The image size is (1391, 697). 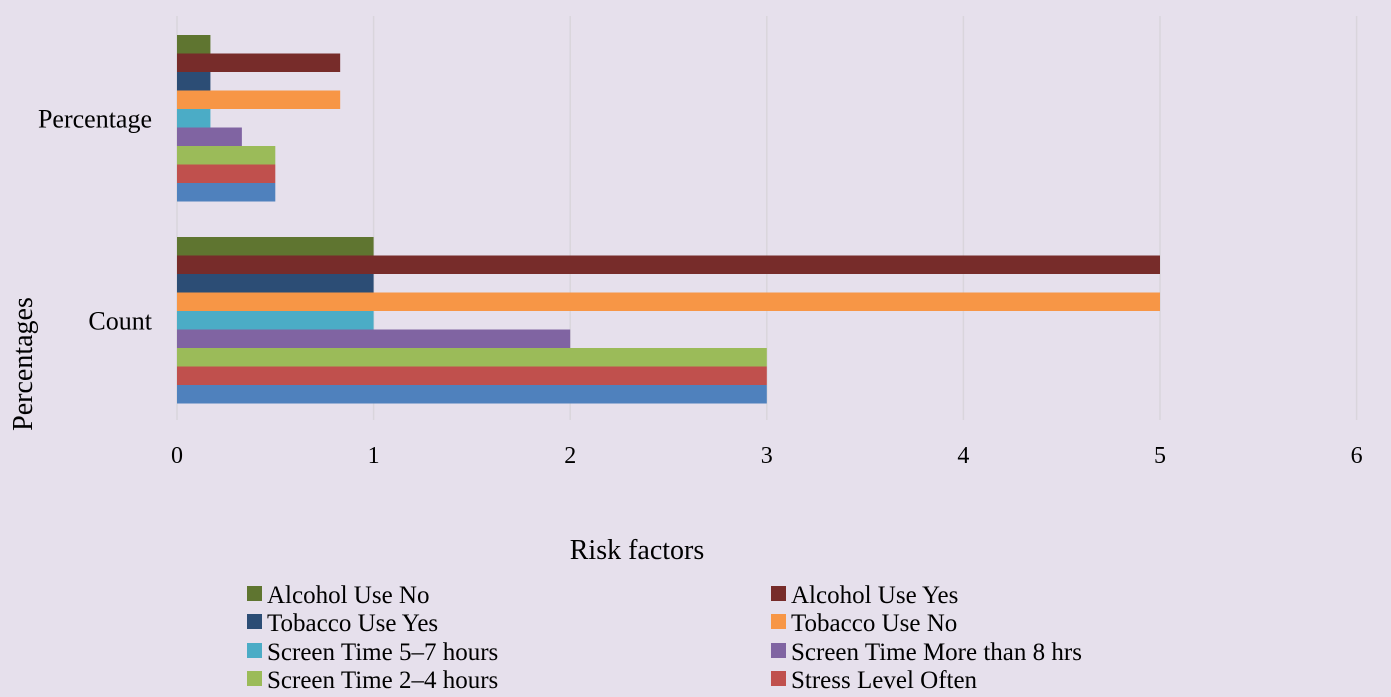 What do you see at coordinates (874, 623) in the screenshot?
I see `legend-entry: Tobacco Use No` at bounding box center [874, 623].